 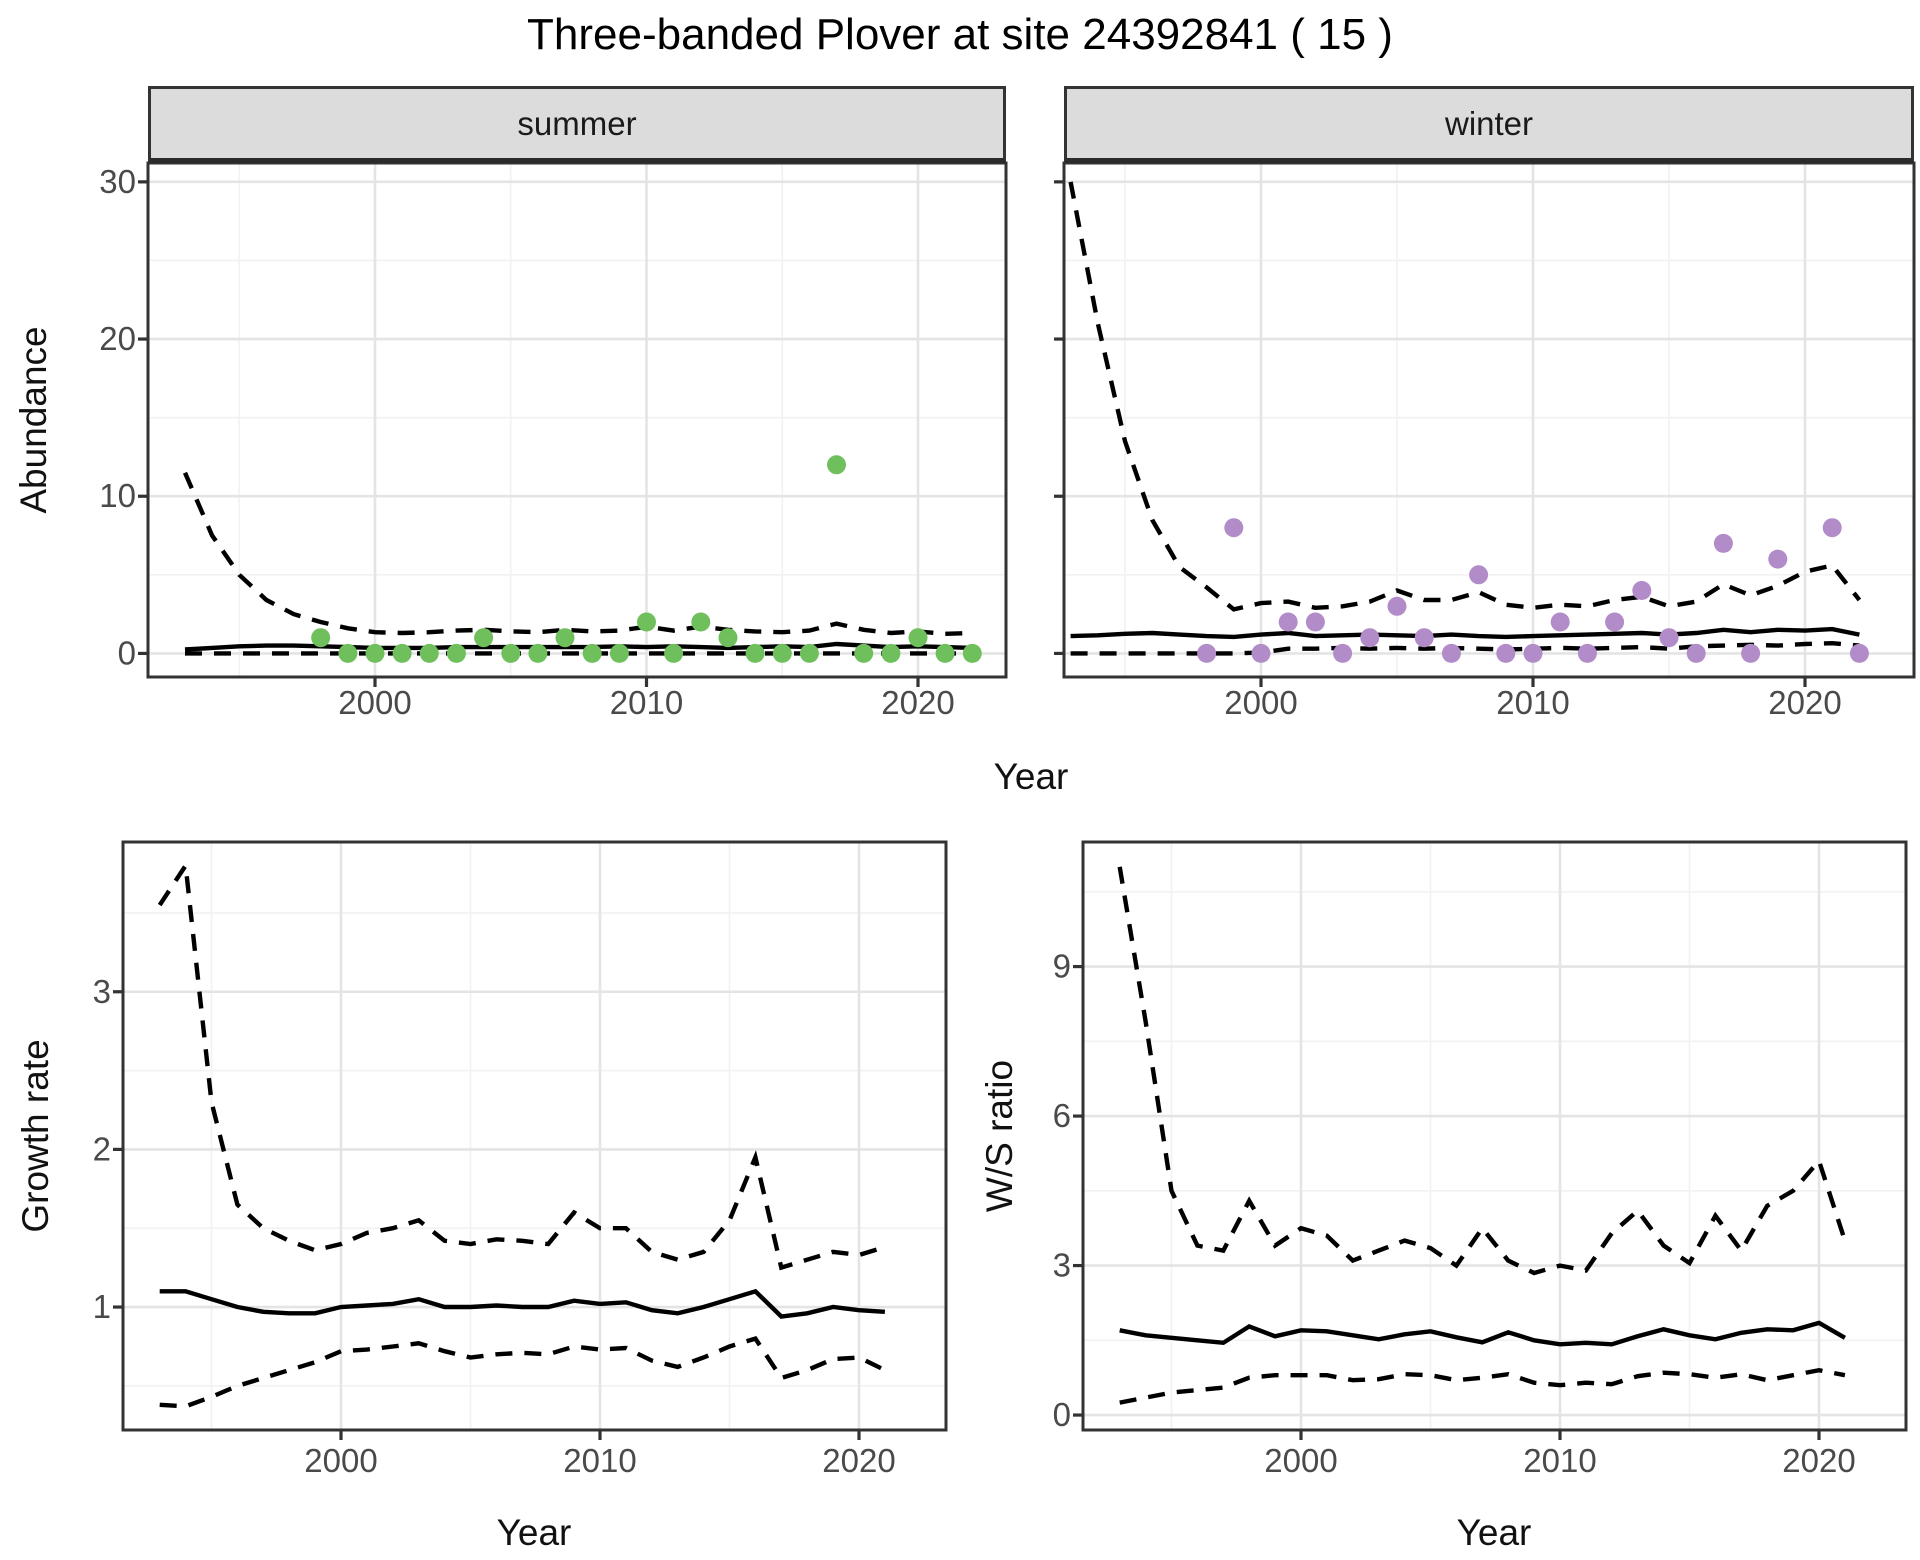 What do you see at coordinates (534, 1532) in the screenshot?
I see `x-axis-title-year-growth: Year` at bounding box center [534, 1532].